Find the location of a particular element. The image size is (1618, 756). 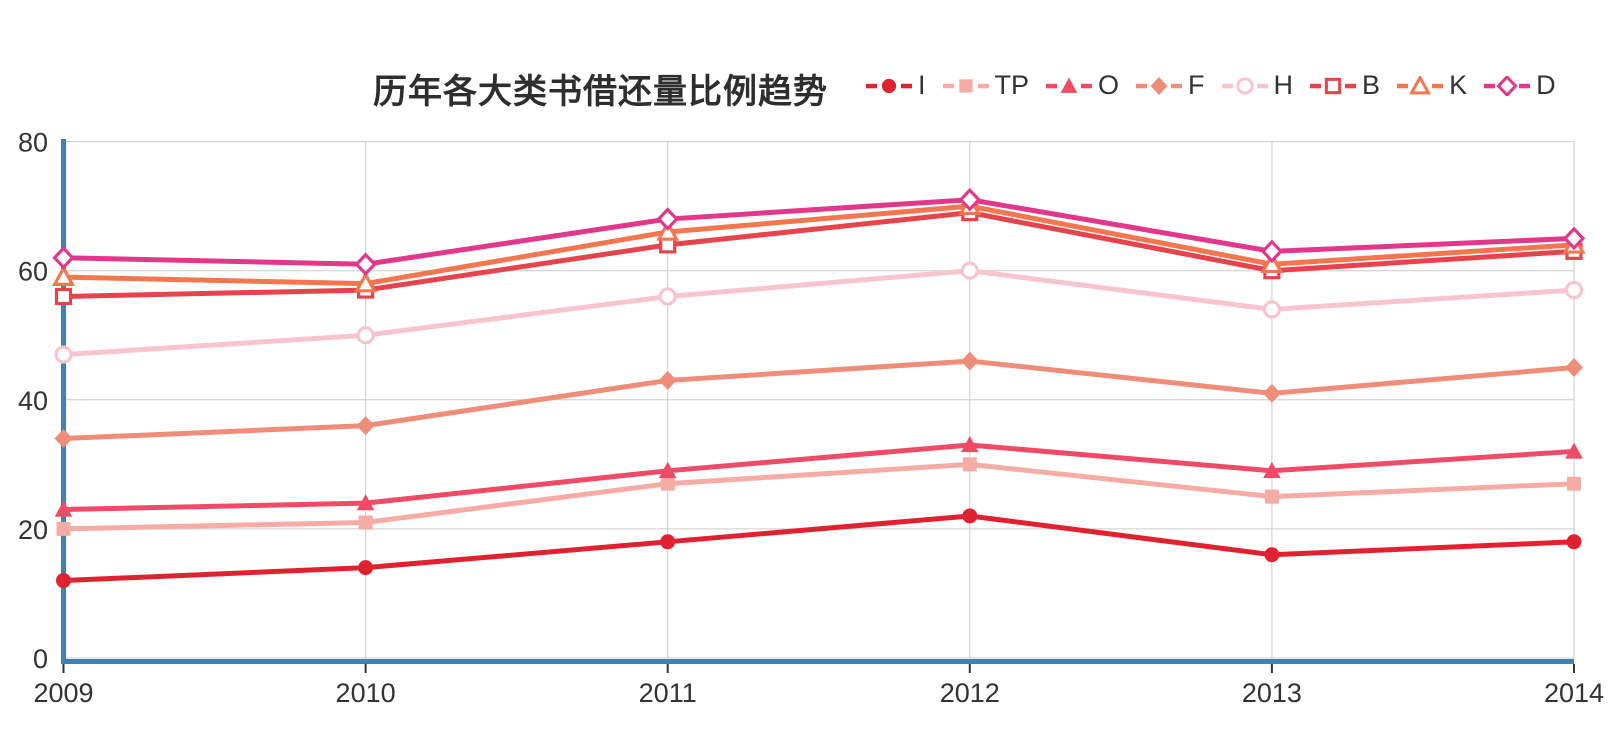

point-F-2013 is located at coordinates (1271, 393).